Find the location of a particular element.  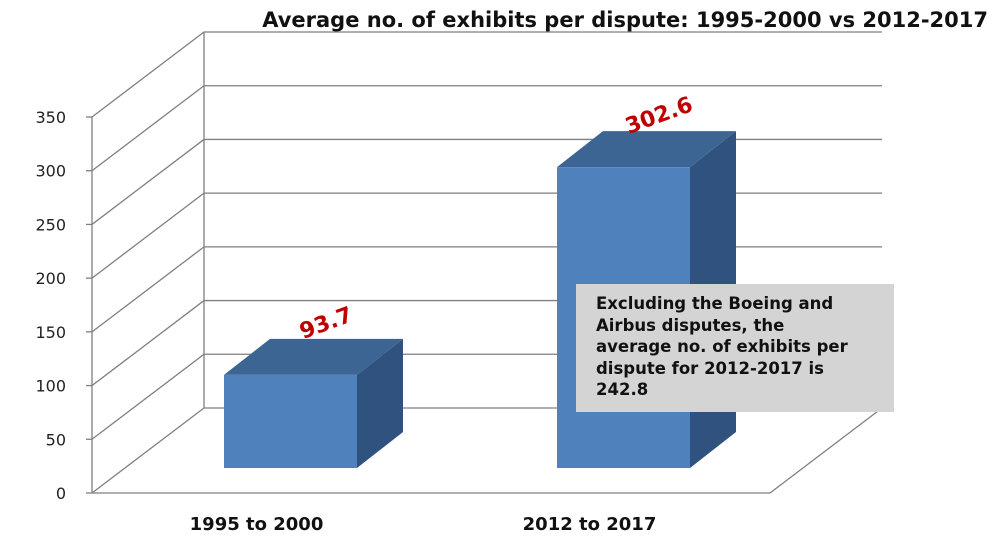

y-tick-label: 50 is located at coordinates (56, 439).